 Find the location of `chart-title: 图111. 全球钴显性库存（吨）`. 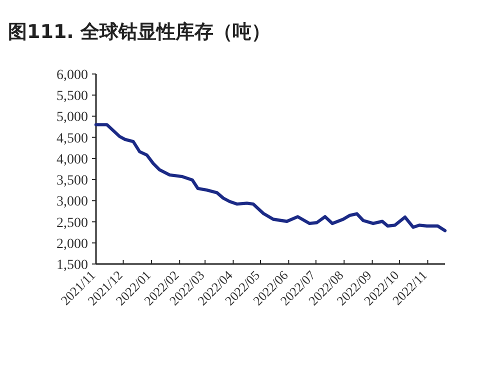

chart-title: 图111. 全球钴显性库存（吨） is located at coordinates (139, 32).